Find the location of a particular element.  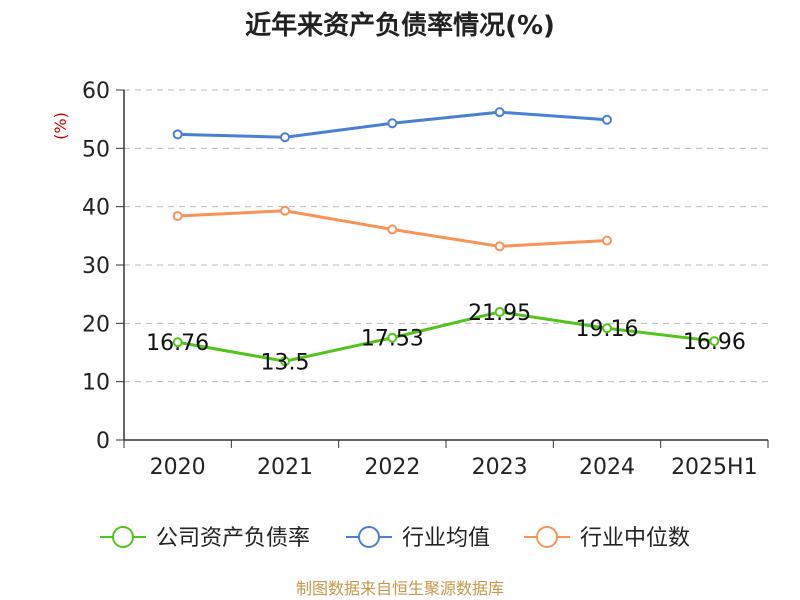

series-line is located at coordinates (446, 336).